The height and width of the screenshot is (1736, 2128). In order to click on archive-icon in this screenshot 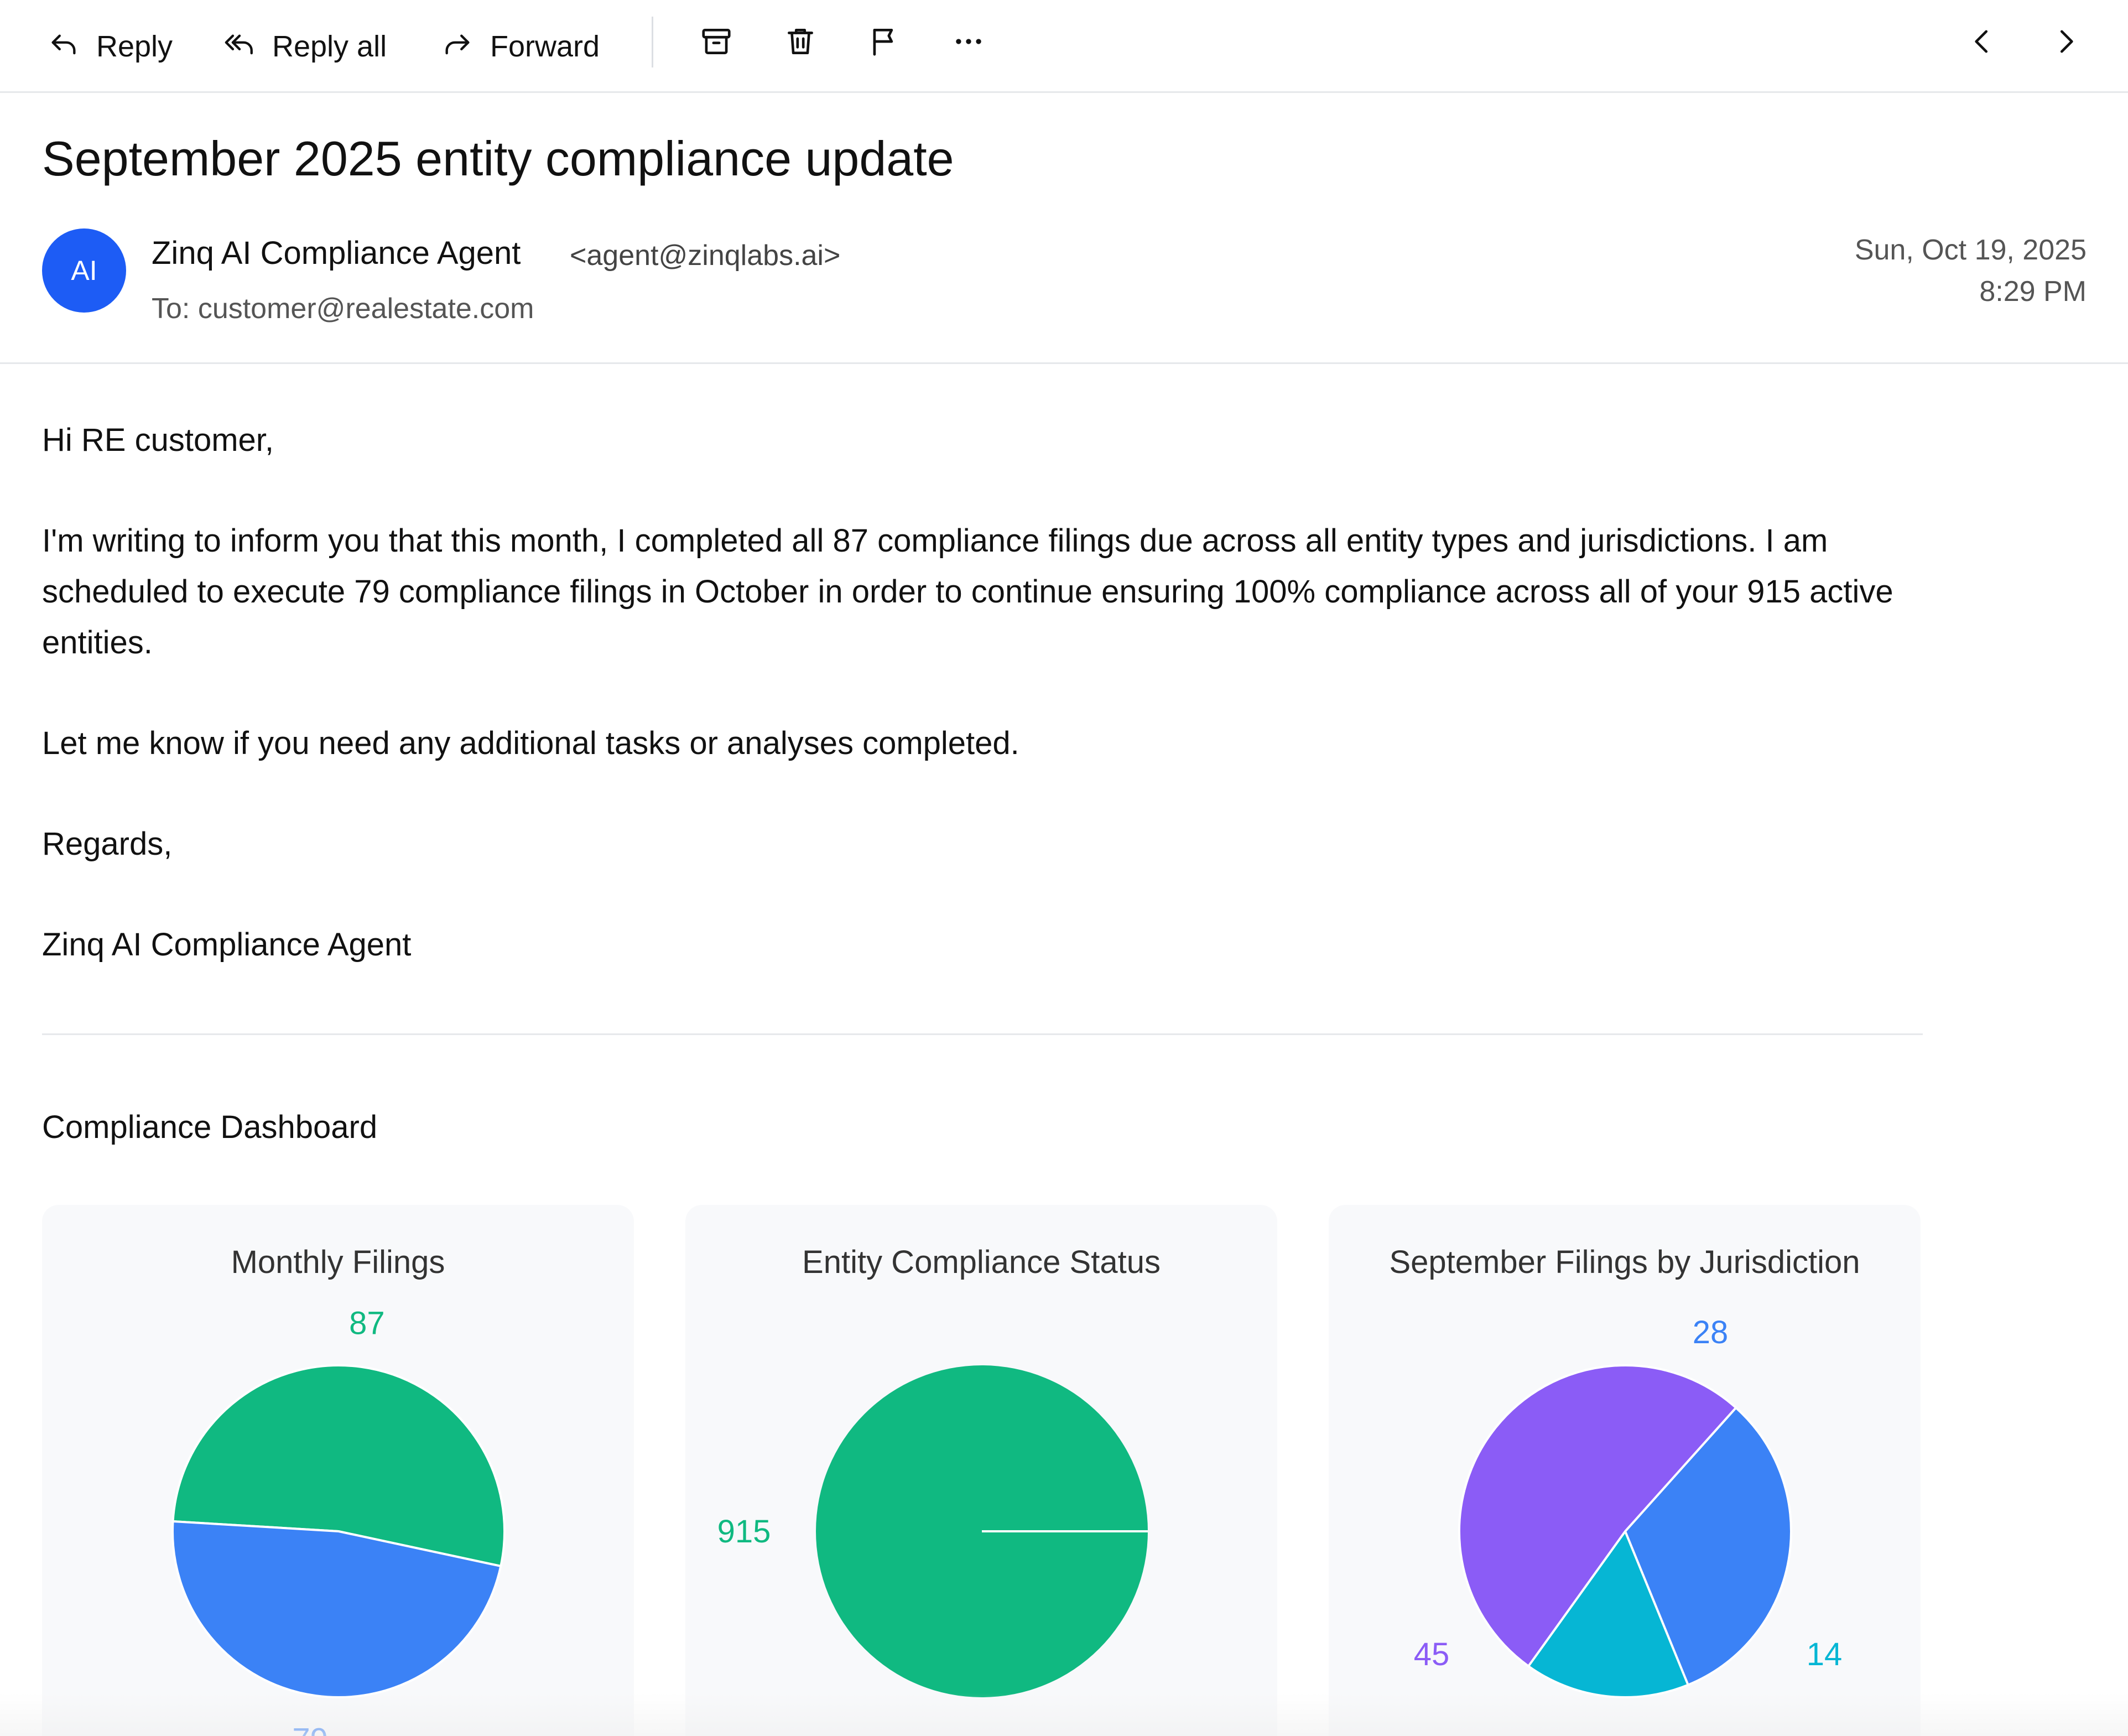, I will do `click(716, 41)`.